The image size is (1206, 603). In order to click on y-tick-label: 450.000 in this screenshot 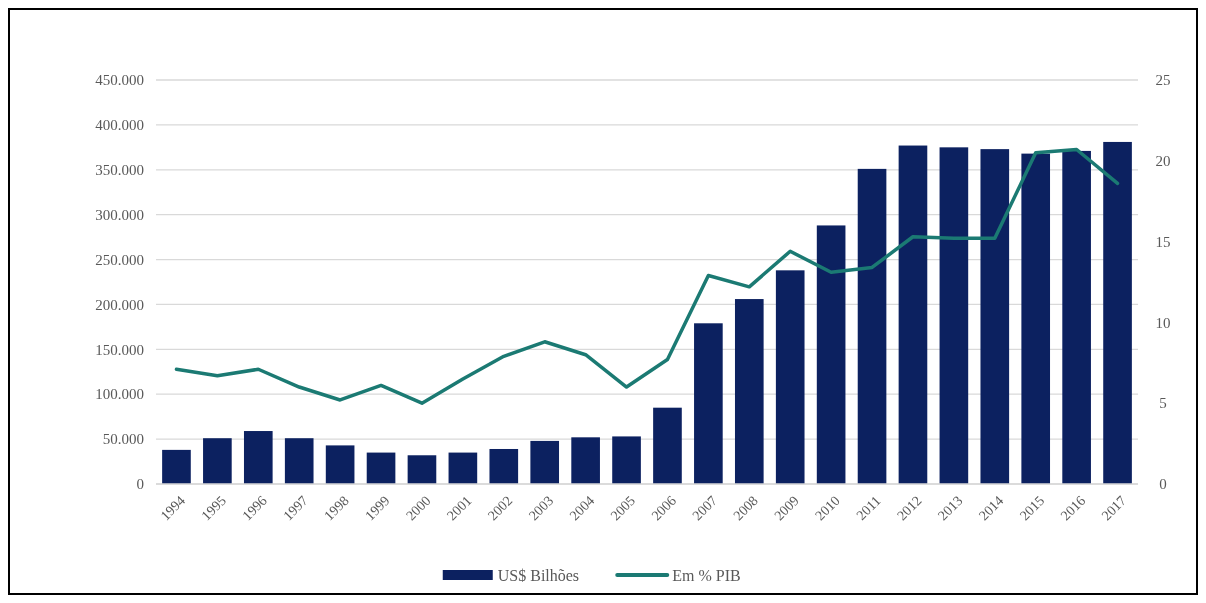, I will do `click(119, 80)`.